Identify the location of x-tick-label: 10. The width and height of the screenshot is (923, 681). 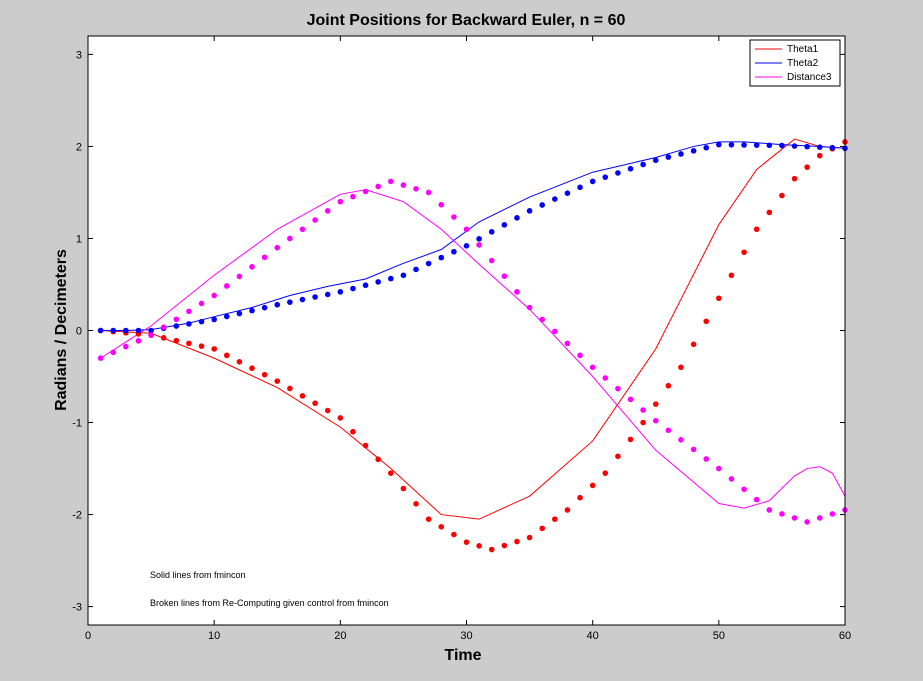
(214, 636).